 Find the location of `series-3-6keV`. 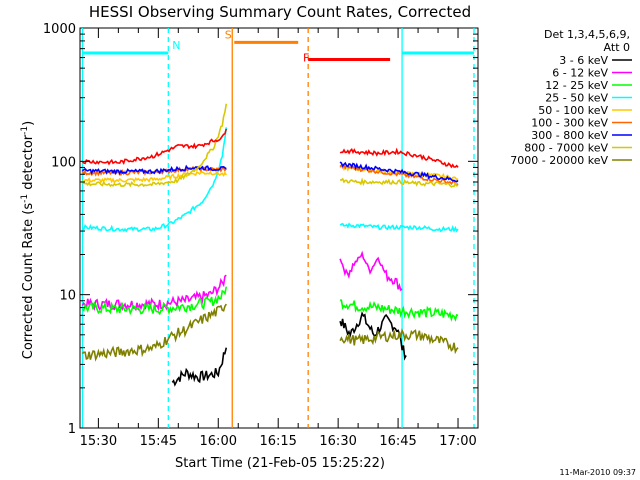

series-3-6keV is located at coordinates (289, 349).